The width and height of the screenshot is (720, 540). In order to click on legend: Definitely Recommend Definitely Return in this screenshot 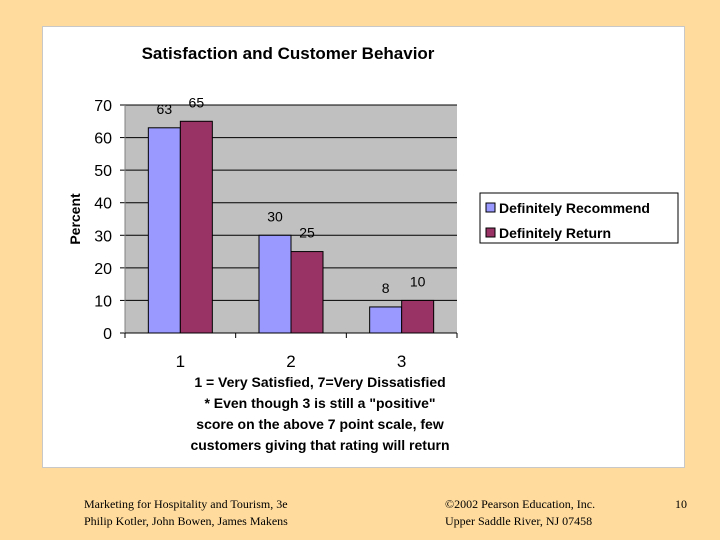, I will do `click(579, 218)`.